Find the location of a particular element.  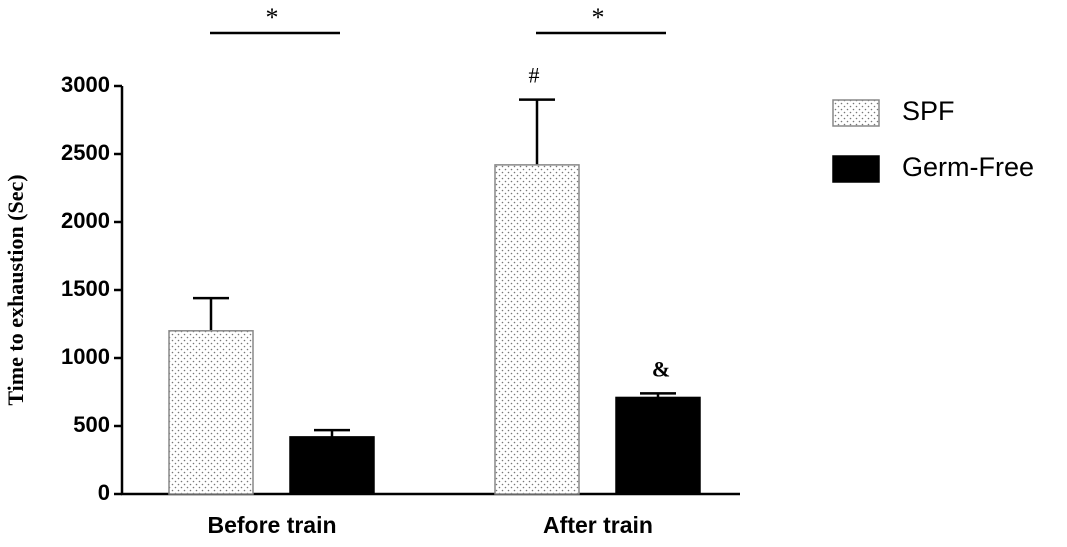

y-tick-label: 500 is located at coordinates (91, 424).